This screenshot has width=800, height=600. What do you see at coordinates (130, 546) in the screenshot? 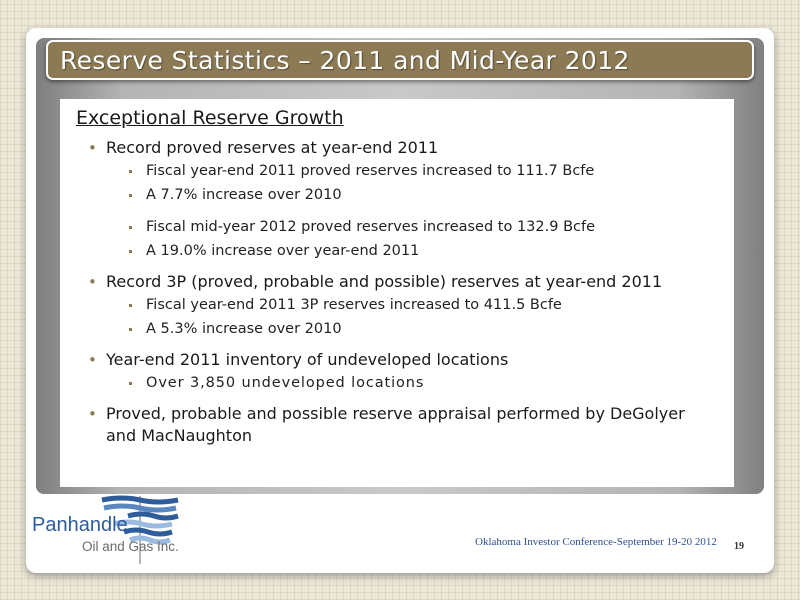
I see `logo-subtext: Oil and Gas Inc.` at bounding box center [130, 546].